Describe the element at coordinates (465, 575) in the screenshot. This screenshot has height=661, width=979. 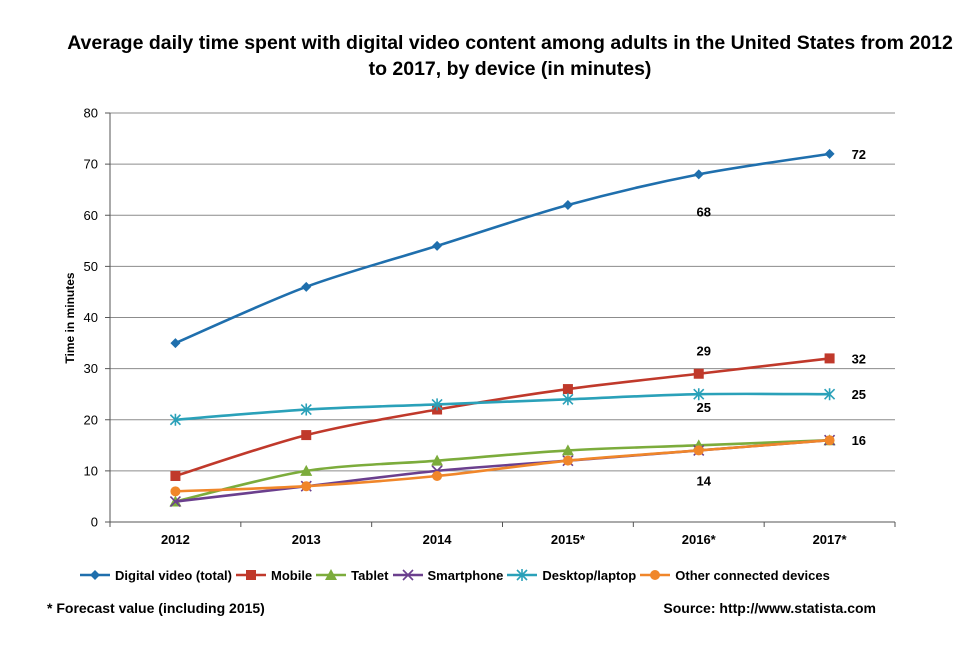
I see `legend-label: Smartphone` at that location.